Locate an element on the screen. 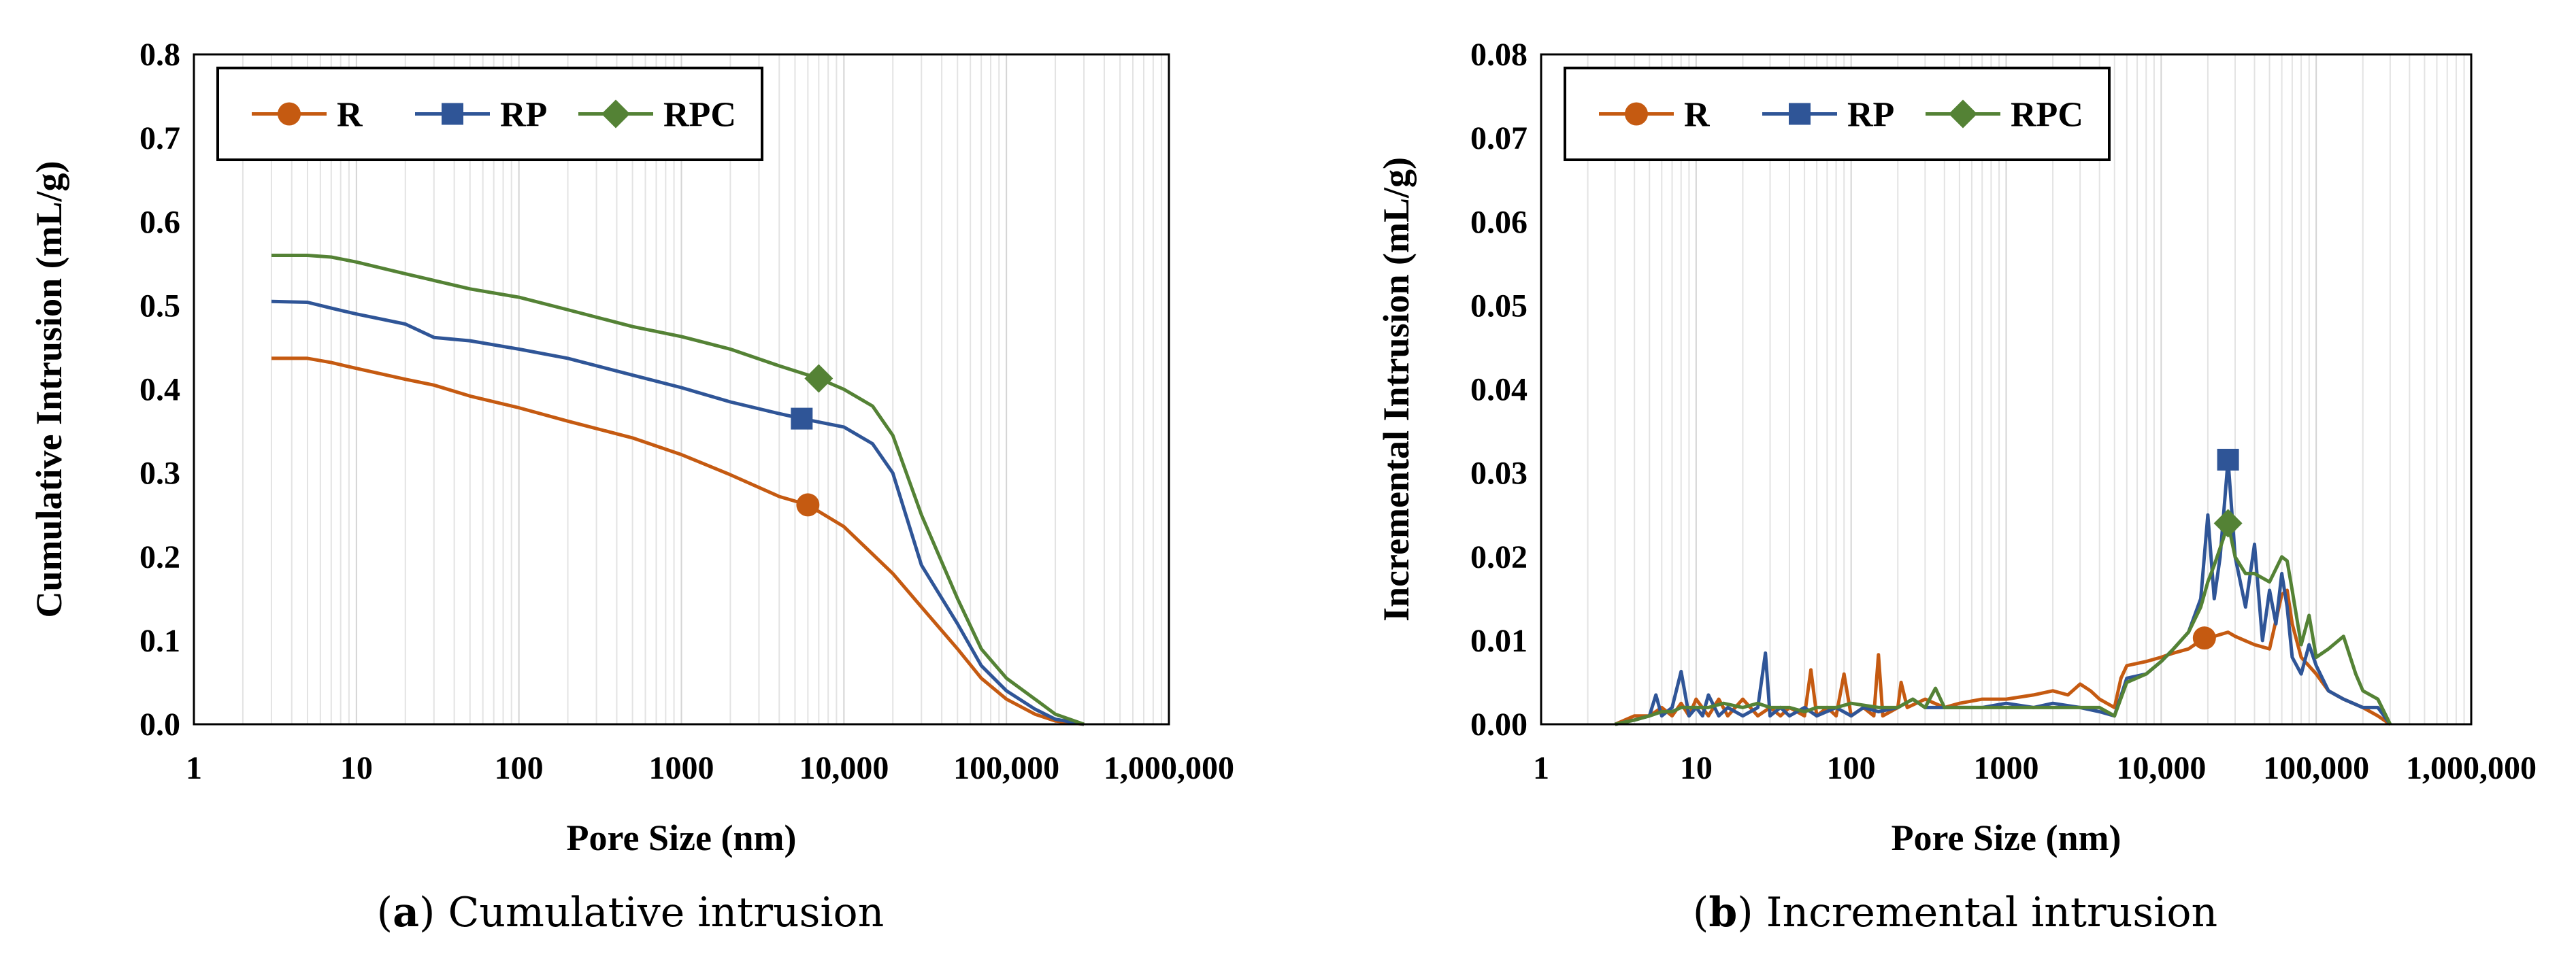  caption-b: (b) Incremental intrusion is located at coordinates (1955, 912).